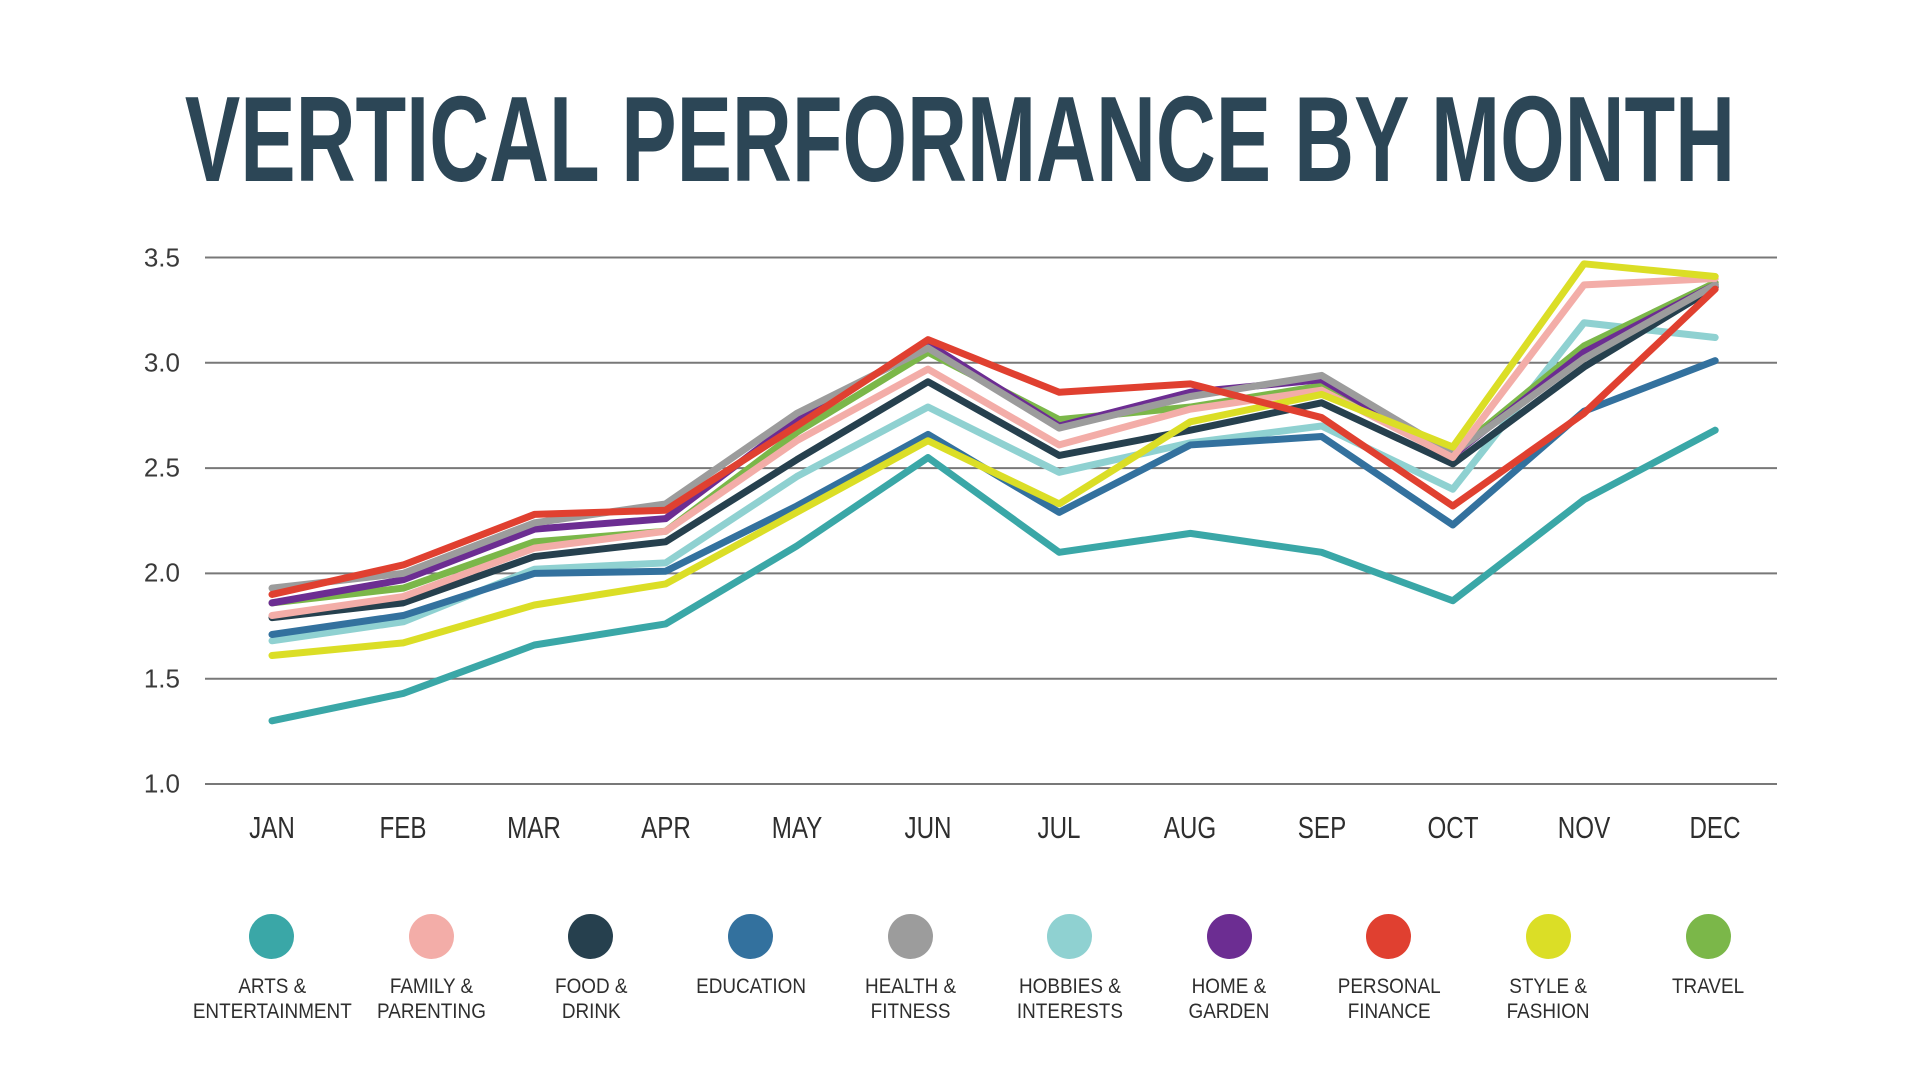 The height and width of the screenshot is (1080, 1920). Describe the element at coordinates (1070, 969) in the screenshot. I see `legend-item-hobbies-interests: HOBBIES & INTERESTS` at that location.